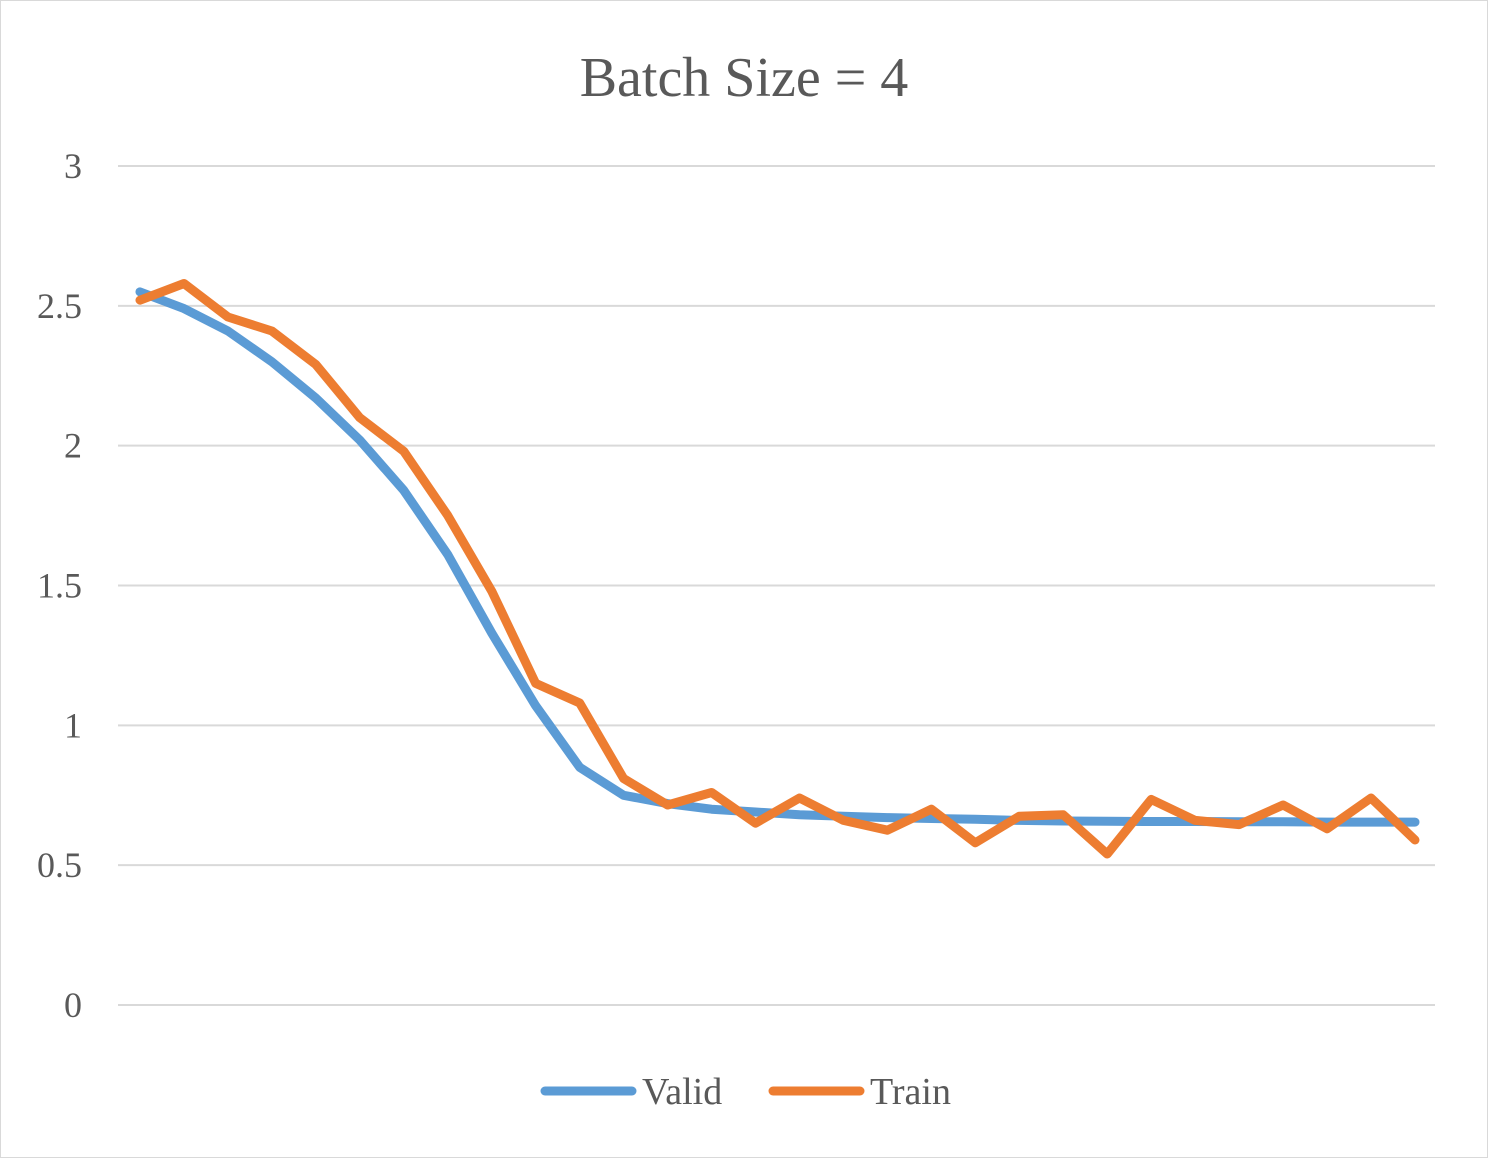  Describe the element at coordinates (745, 1092) in the screenshot. I see `legend: Valid Train` at that location.